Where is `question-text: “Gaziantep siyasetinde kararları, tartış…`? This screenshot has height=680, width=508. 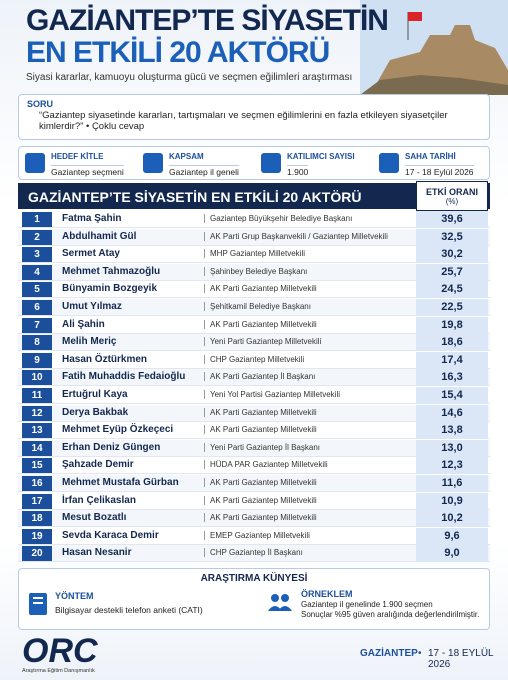 question-text: “Gaziantep siyasetinde kararları, tartış… is located at coordinates (243, 121).